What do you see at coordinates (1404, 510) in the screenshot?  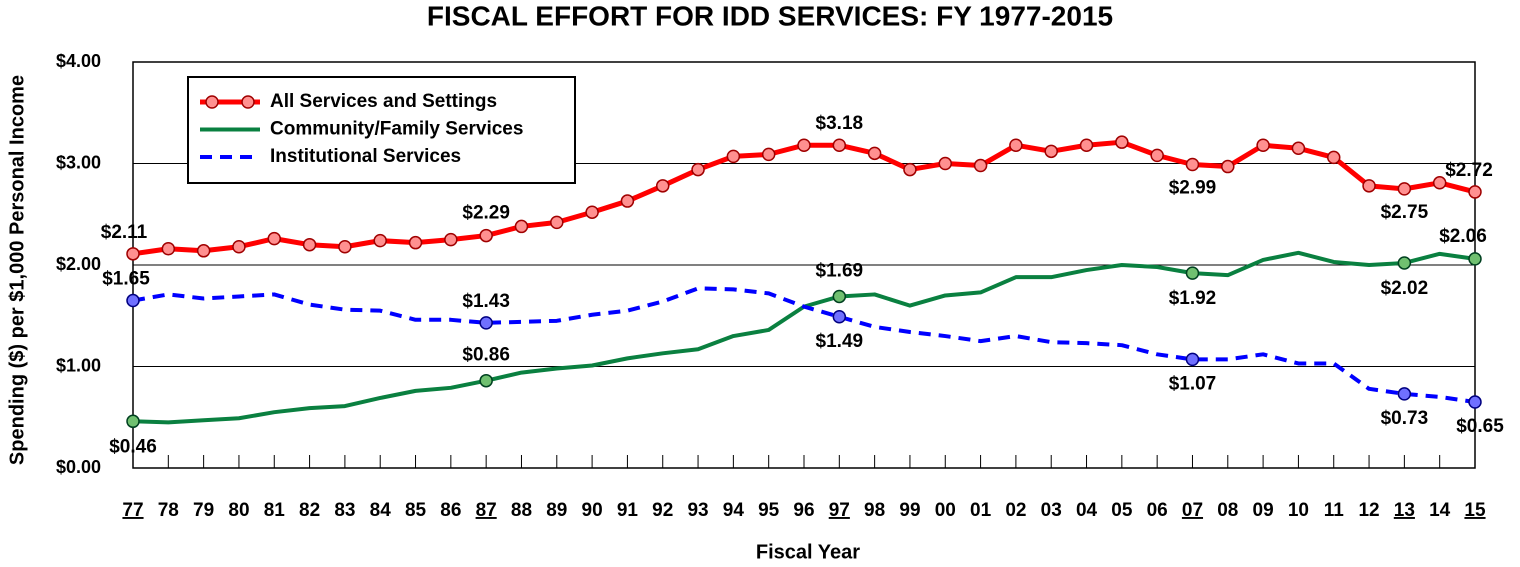 I see `x-tick-label: 13` at bounding box center [1404, 510].